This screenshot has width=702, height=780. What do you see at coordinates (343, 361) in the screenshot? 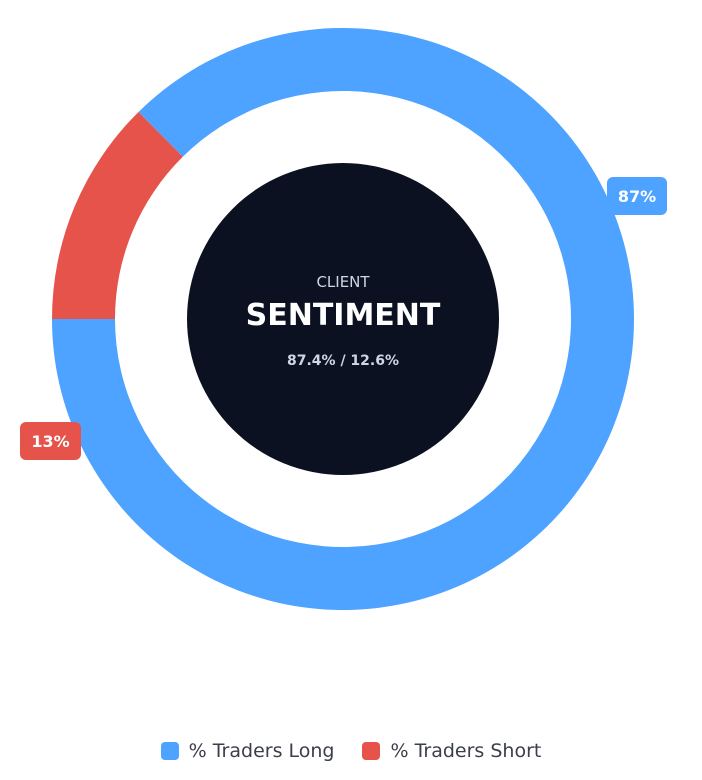
I see `center-ratio-label: 87.4% / 12.6%` at bounding box center [343, 361].